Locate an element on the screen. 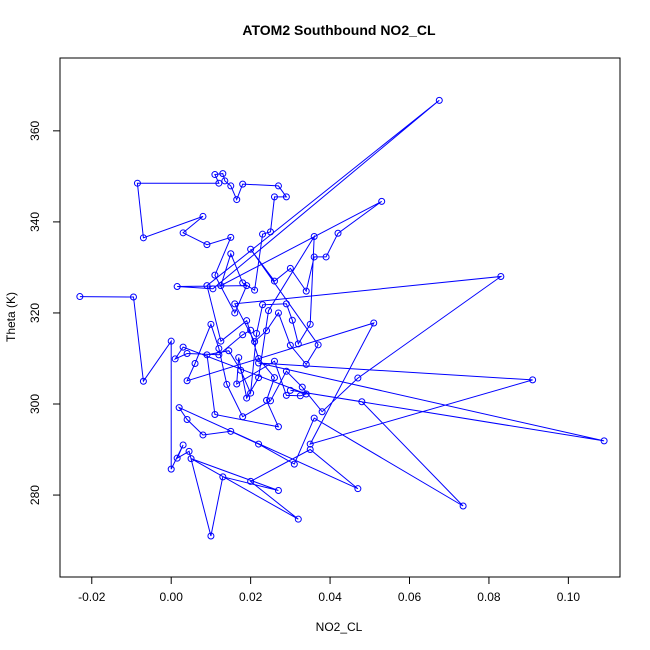 This screenshot has height=650, width=650. x-axis: -0.02 0.00 0.02 0.04 0.06 0.08 0.10 is located at coordinates (329, 590).